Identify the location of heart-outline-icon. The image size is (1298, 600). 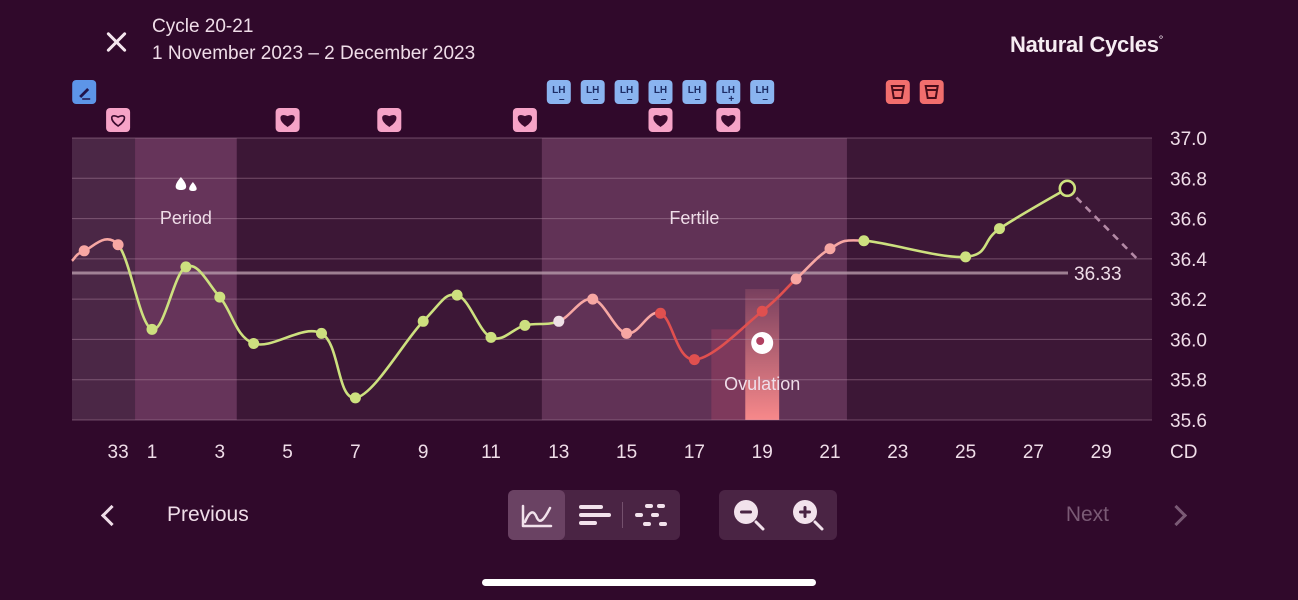
(118, 121).